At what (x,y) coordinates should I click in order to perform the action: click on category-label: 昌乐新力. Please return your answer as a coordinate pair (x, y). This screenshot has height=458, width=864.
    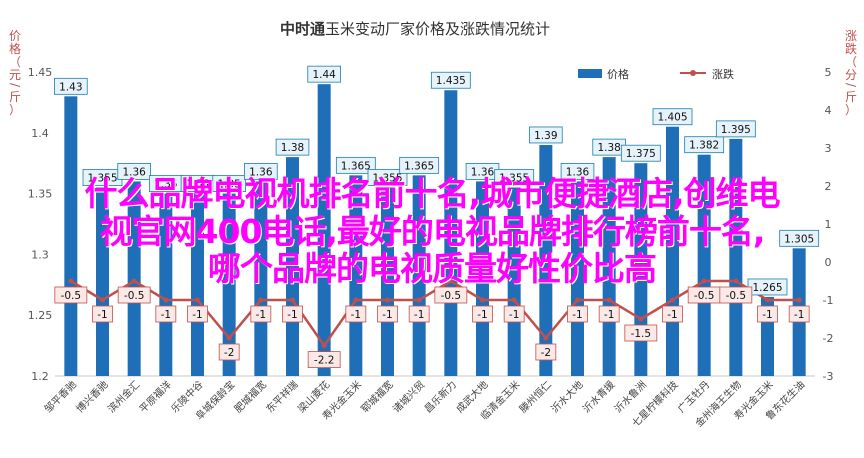
    Looking at the image, I should click on (439, 396).